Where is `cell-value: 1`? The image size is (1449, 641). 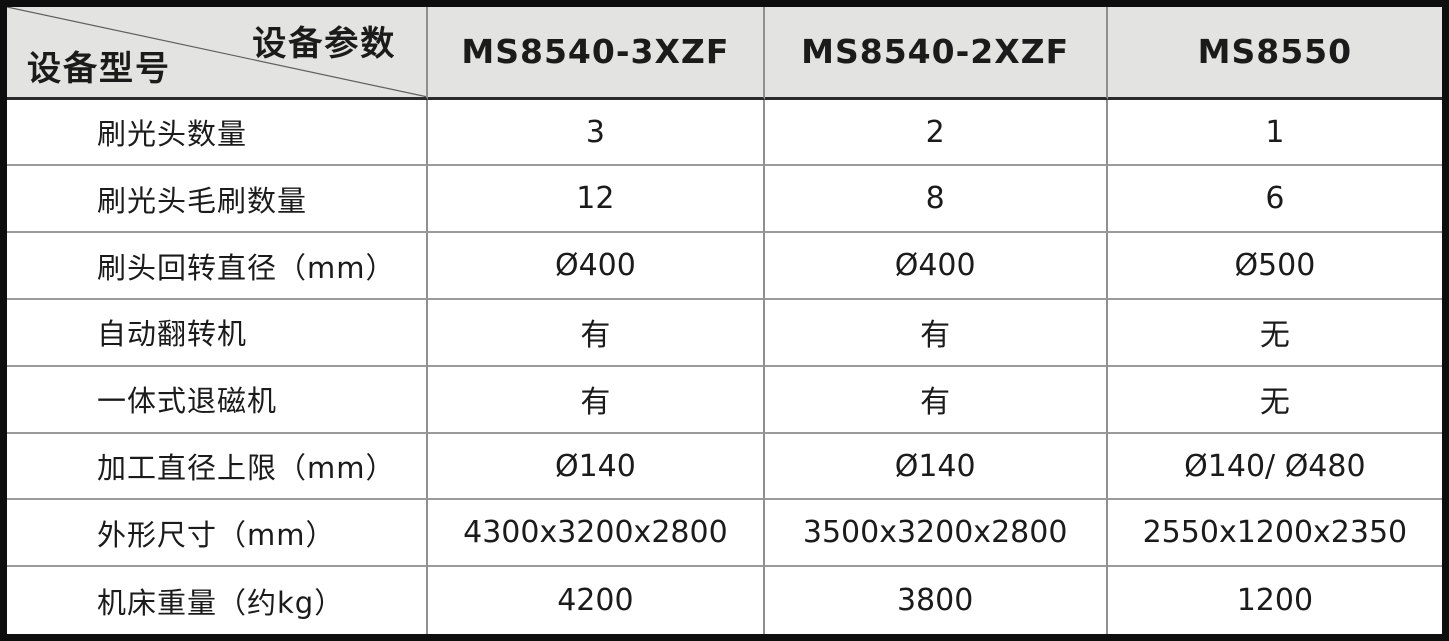 cell-value: 1 is located at coordinates (1274, 133).